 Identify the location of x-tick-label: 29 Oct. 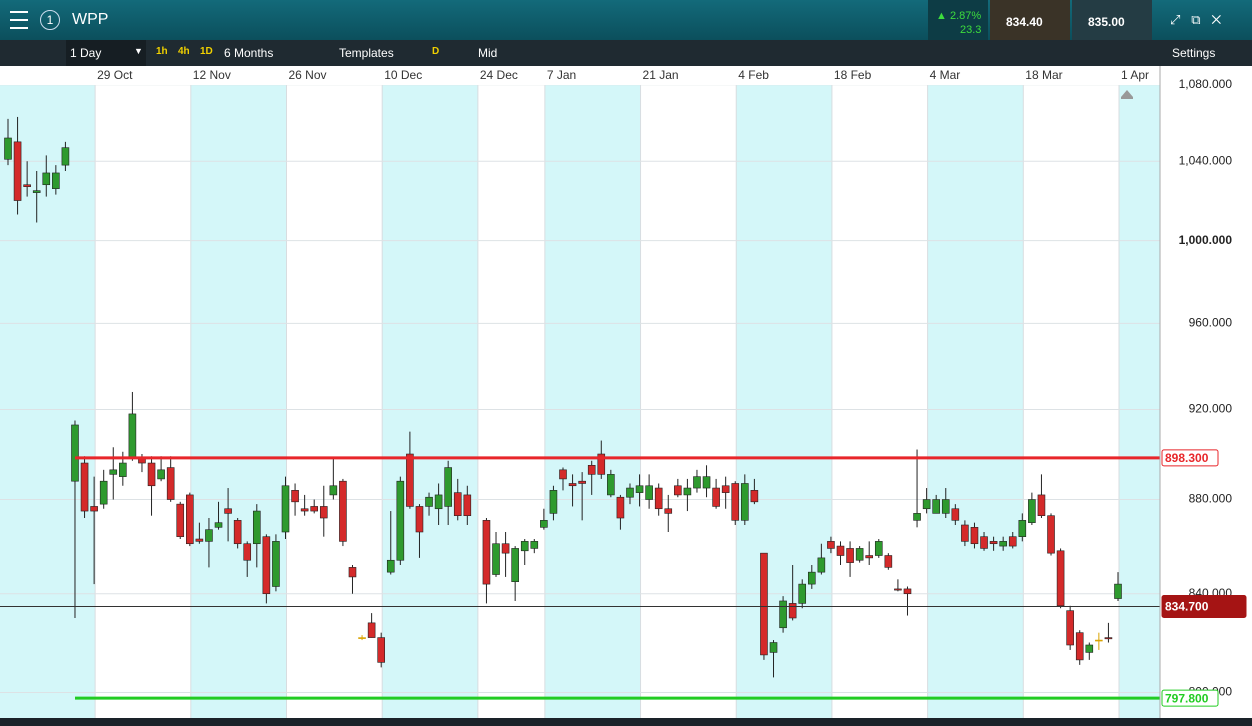
(115, 75).